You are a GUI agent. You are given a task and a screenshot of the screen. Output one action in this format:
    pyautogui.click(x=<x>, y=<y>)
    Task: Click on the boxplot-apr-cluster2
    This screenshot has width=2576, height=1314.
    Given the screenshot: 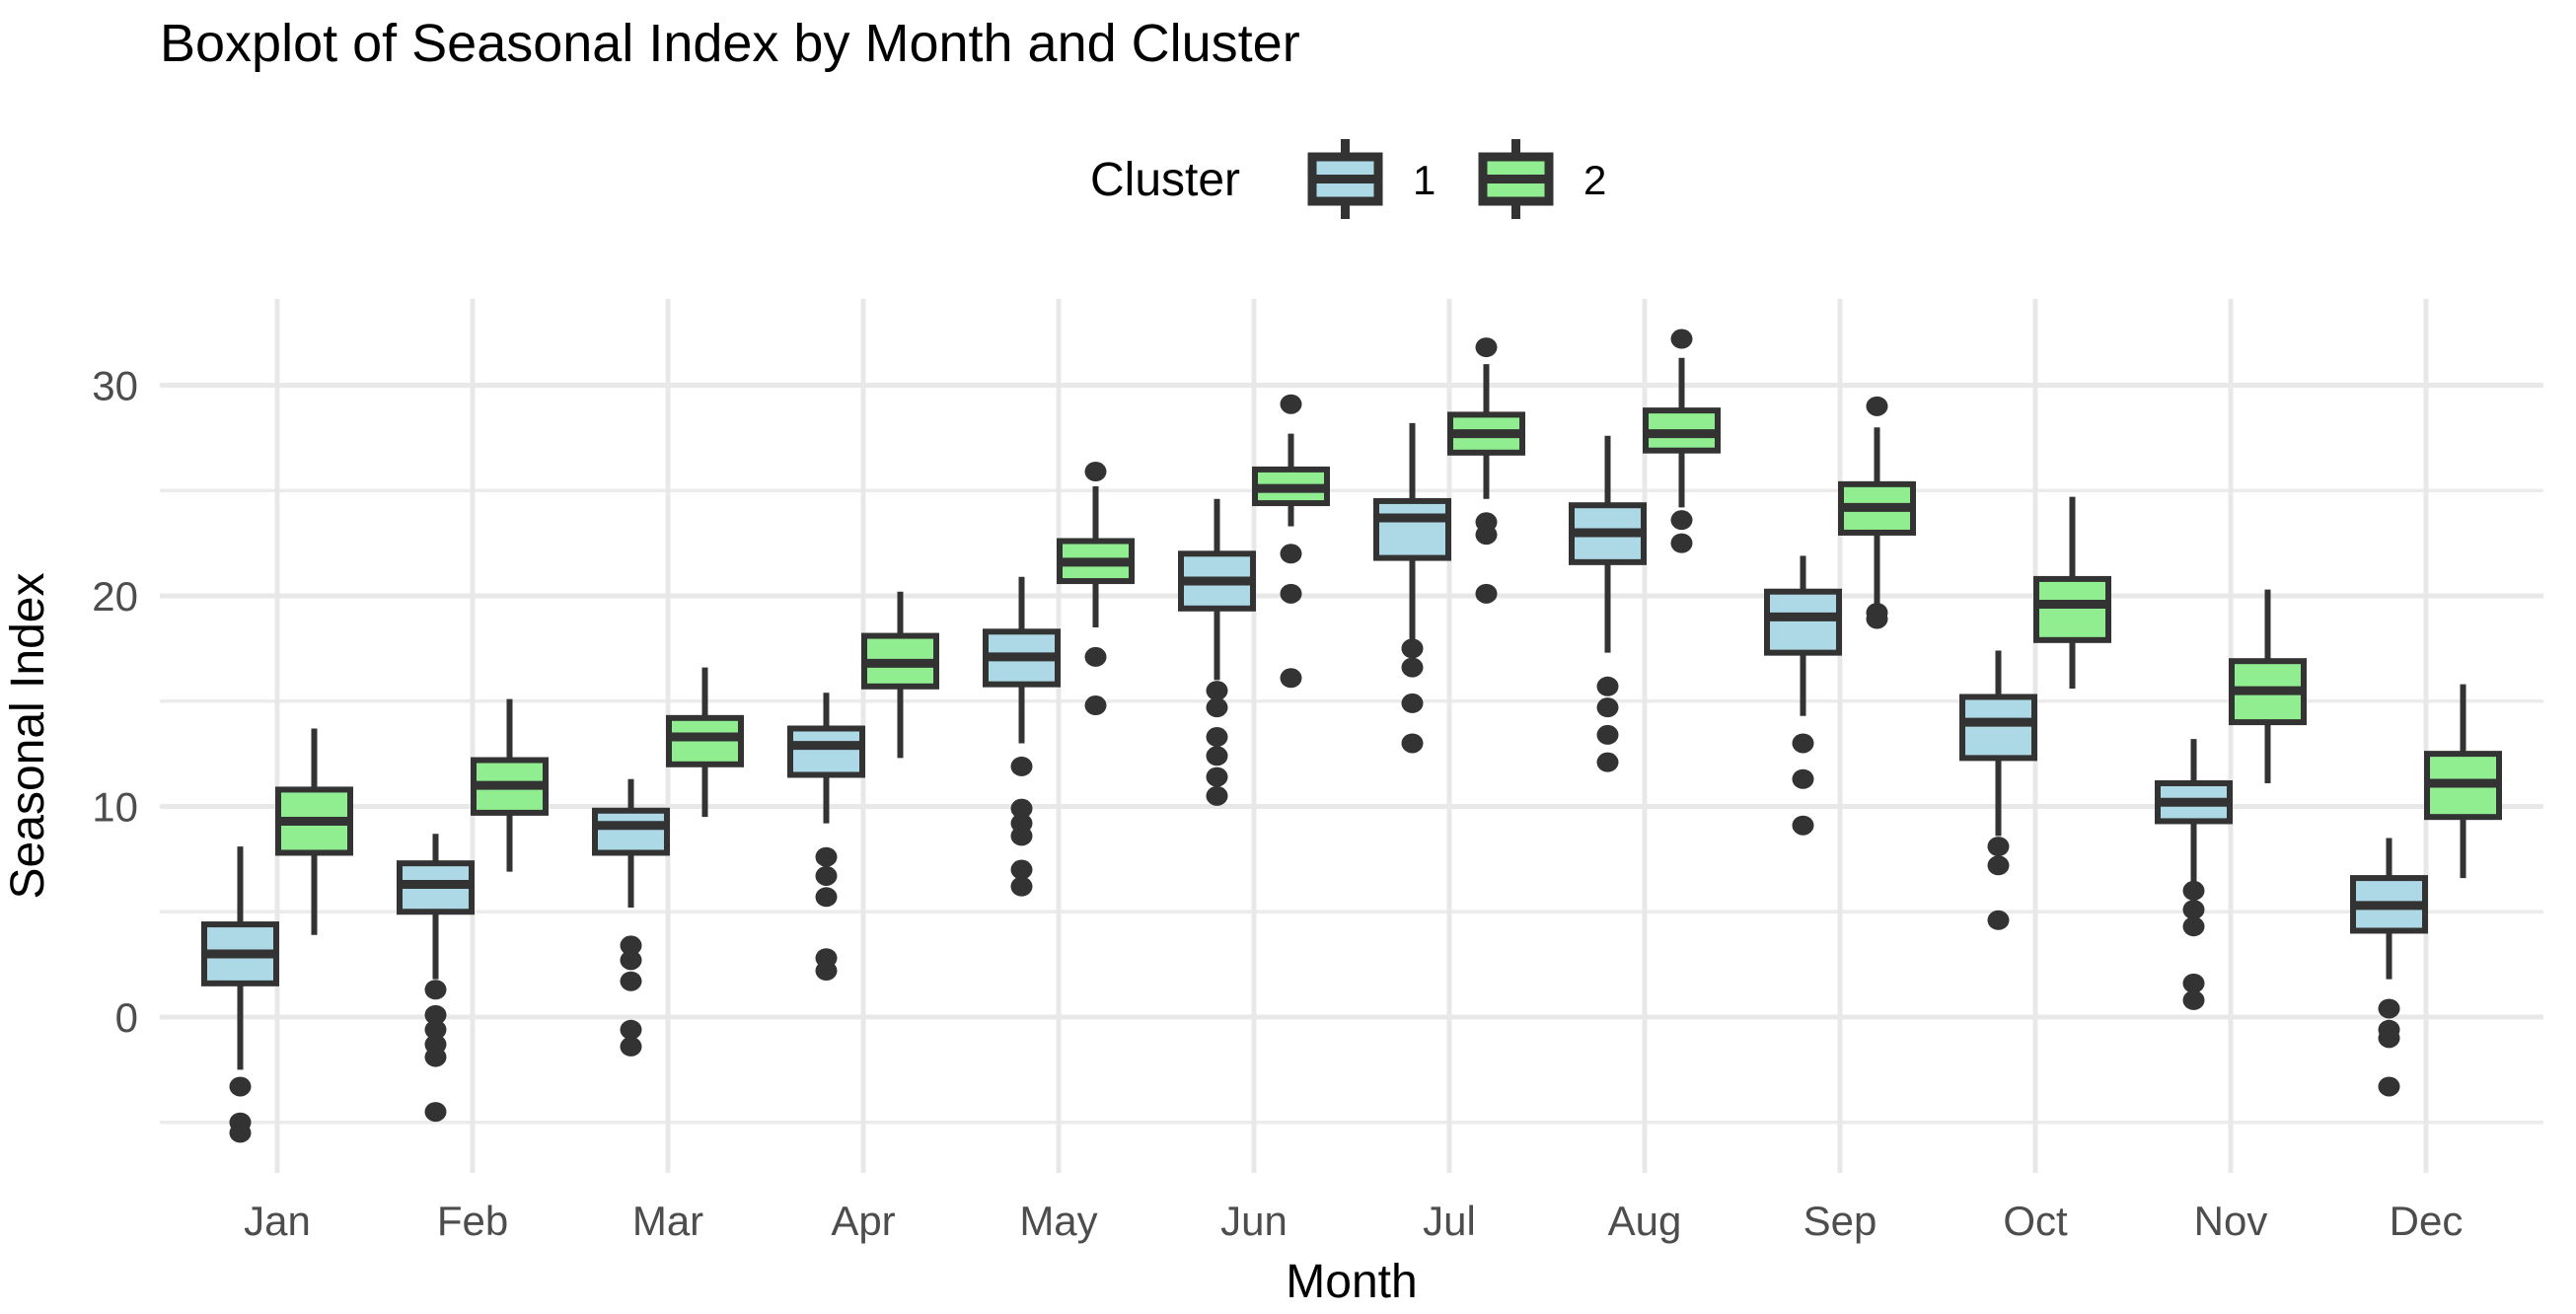 What is the action you would take?
    pyautogui.click(x=900, y=675)
    